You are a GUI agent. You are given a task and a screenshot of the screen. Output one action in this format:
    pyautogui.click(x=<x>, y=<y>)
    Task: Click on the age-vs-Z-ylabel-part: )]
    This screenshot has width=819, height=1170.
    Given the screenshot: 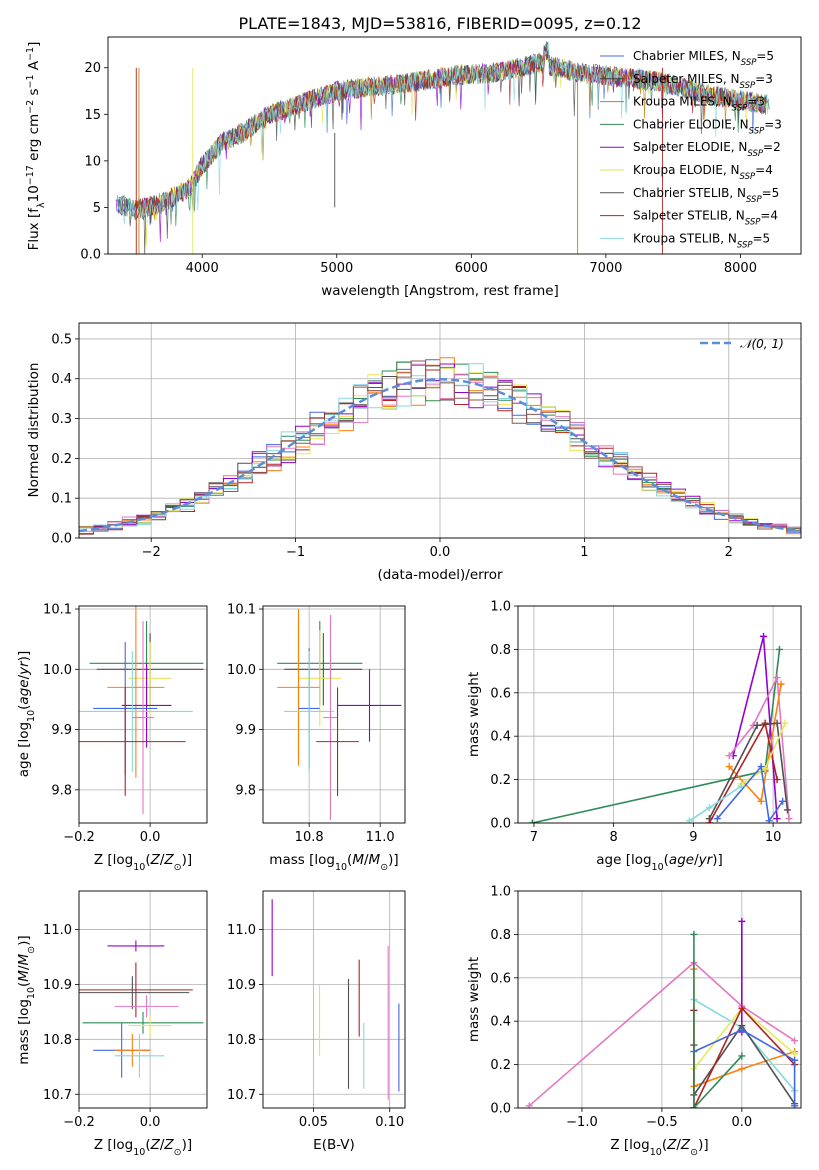 What is the action you would take?
    pyautogui.click(x=24, y=656)
    